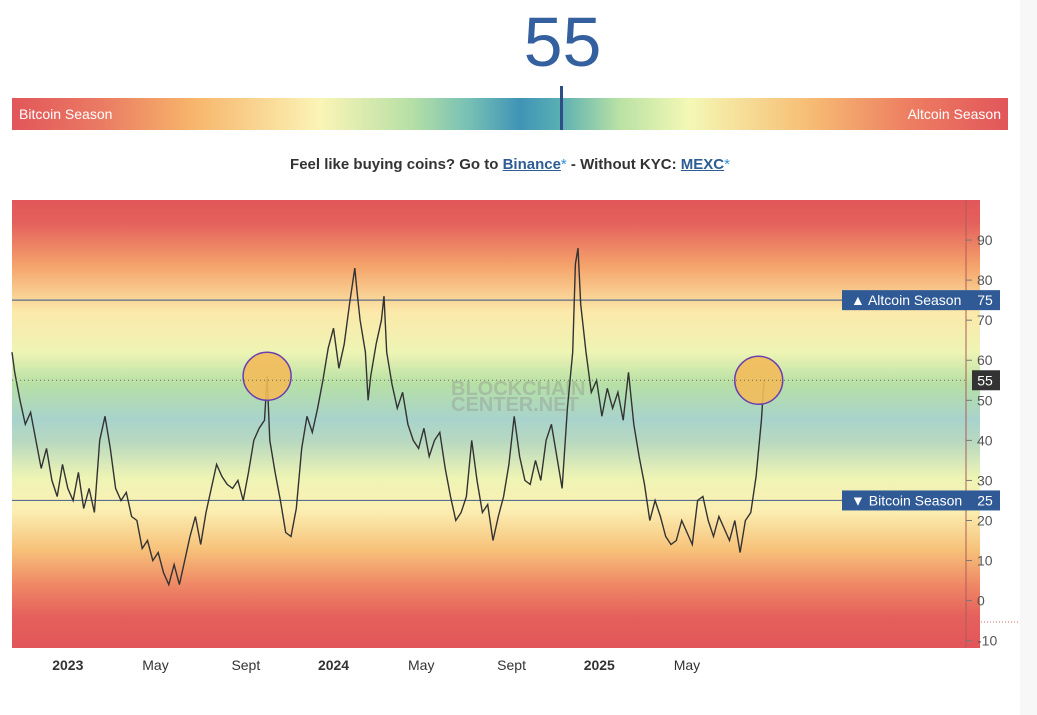 The height and width of the screenshot is (715, 1037). I want to click on y-tick-label: 70, so click(985, 320).